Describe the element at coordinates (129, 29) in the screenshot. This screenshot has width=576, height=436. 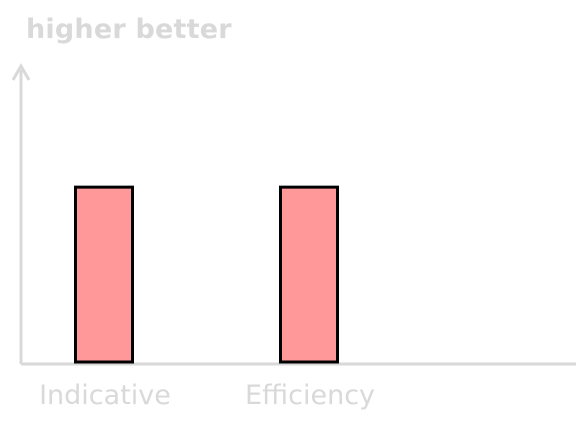
I see `y-axis-label: higher better` at that location.